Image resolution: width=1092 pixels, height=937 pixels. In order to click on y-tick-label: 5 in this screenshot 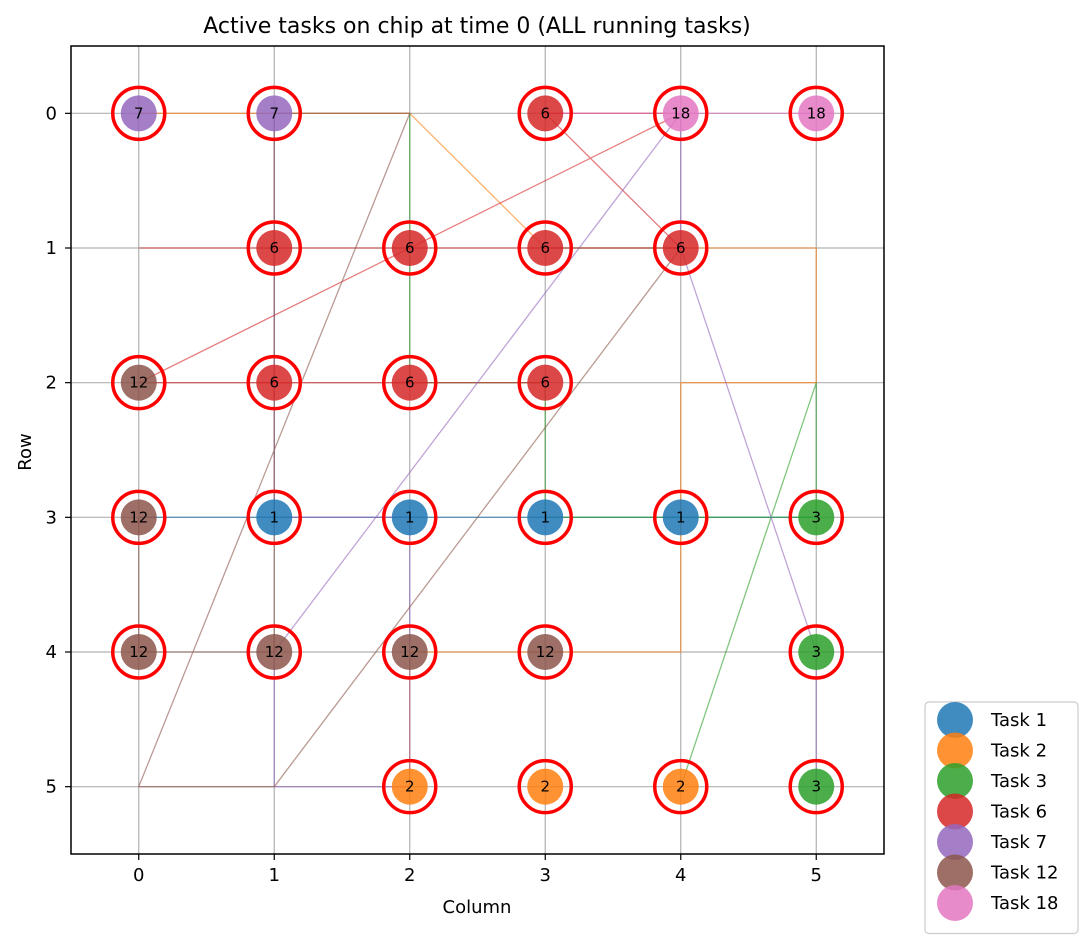, I will do `click(51, 787)`.